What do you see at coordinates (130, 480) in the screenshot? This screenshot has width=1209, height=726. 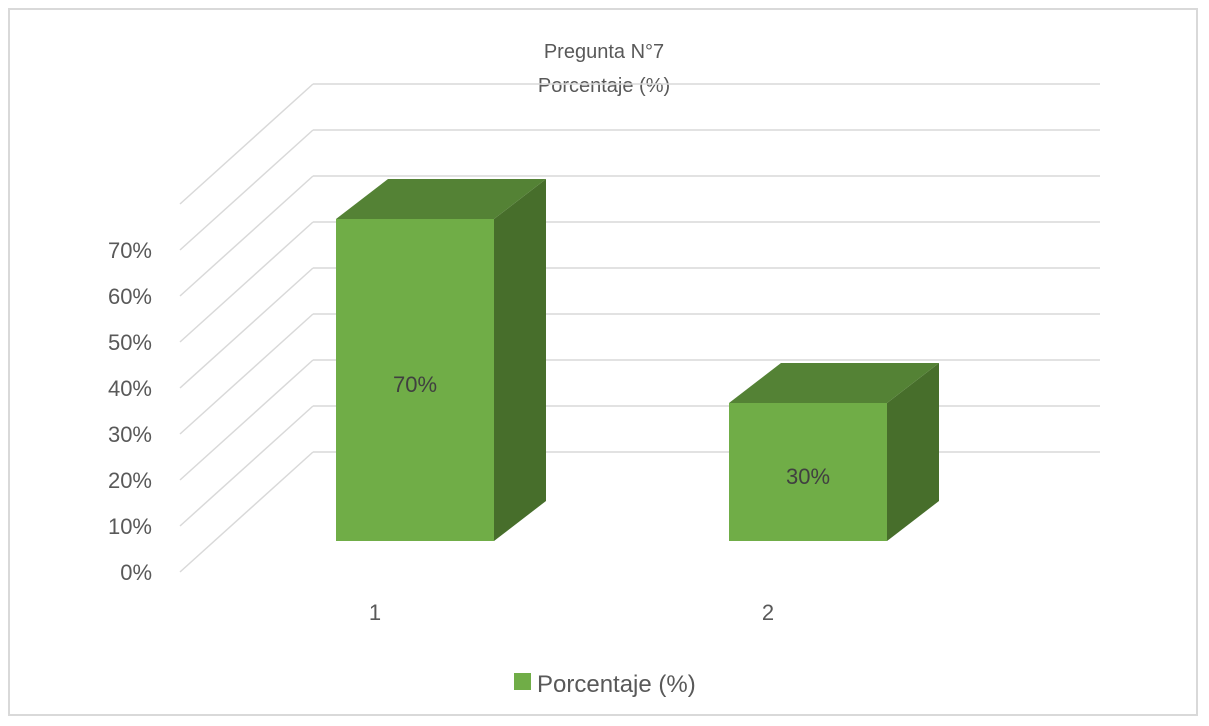 I see `y-tick-label: 20%` at bounding box center [130, 480].